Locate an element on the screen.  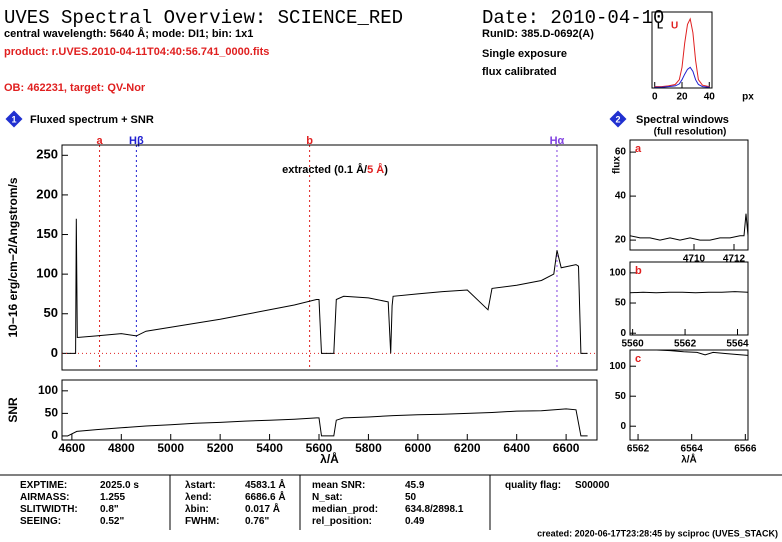
y-tick-label: 20 is located at coordinates (621, 240).